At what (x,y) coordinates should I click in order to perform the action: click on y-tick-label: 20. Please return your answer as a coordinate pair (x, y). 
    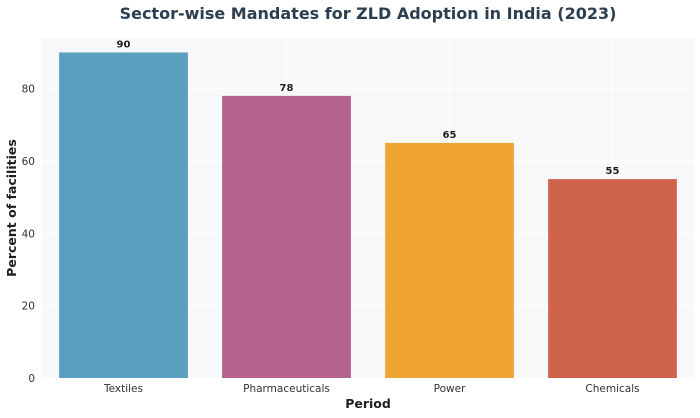
    Looking at the image, I should click on (28, 307).